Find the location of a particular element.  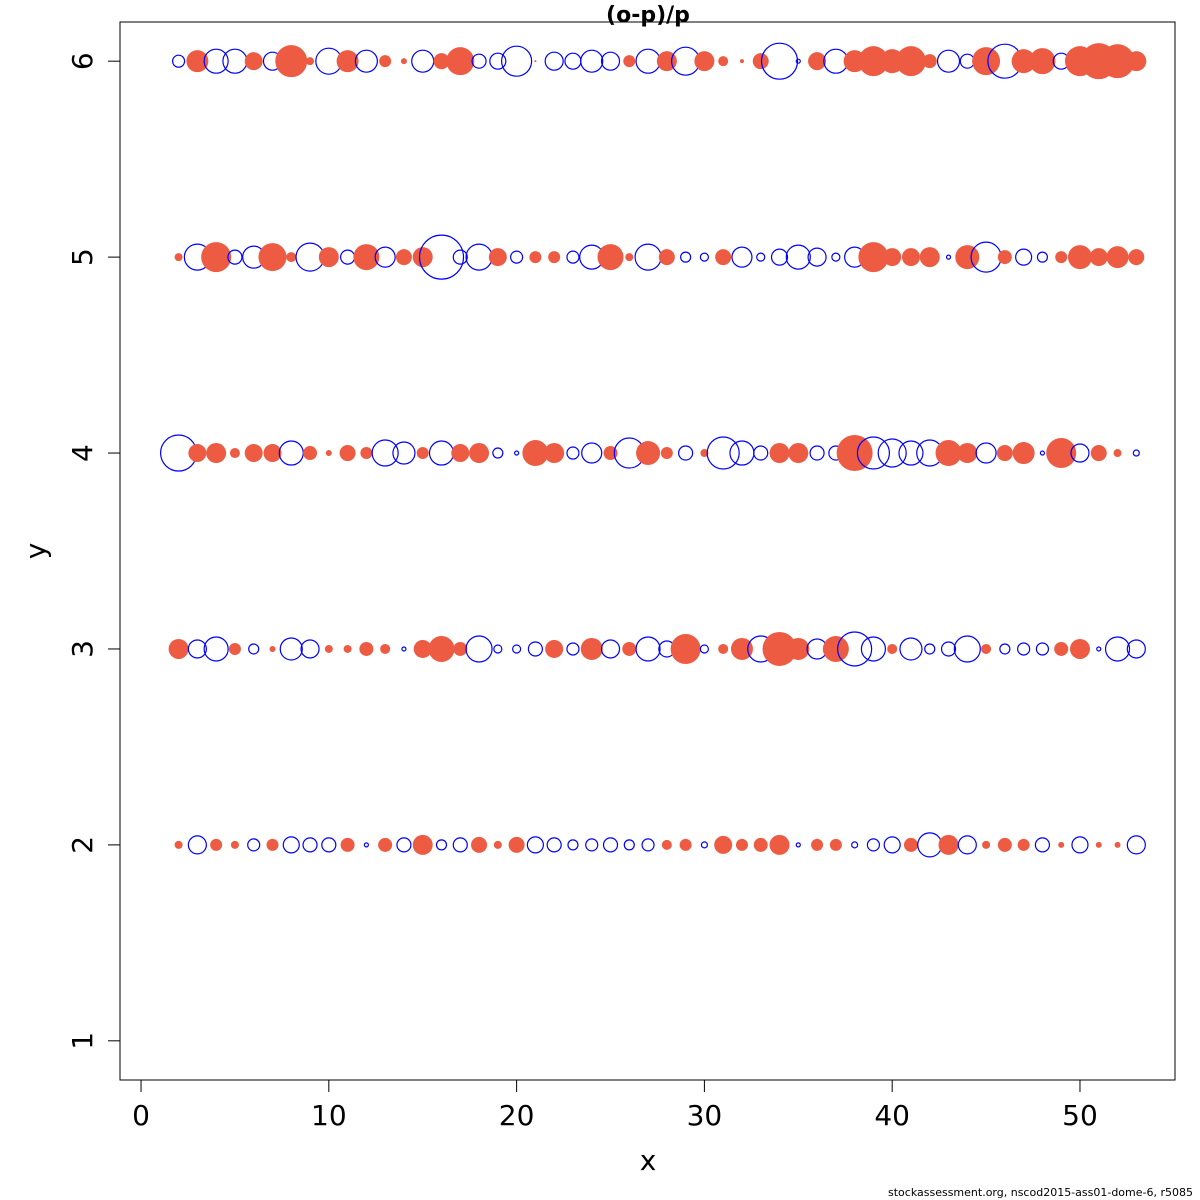

y-tick-label: 2 is located at coordinates (82, 845).